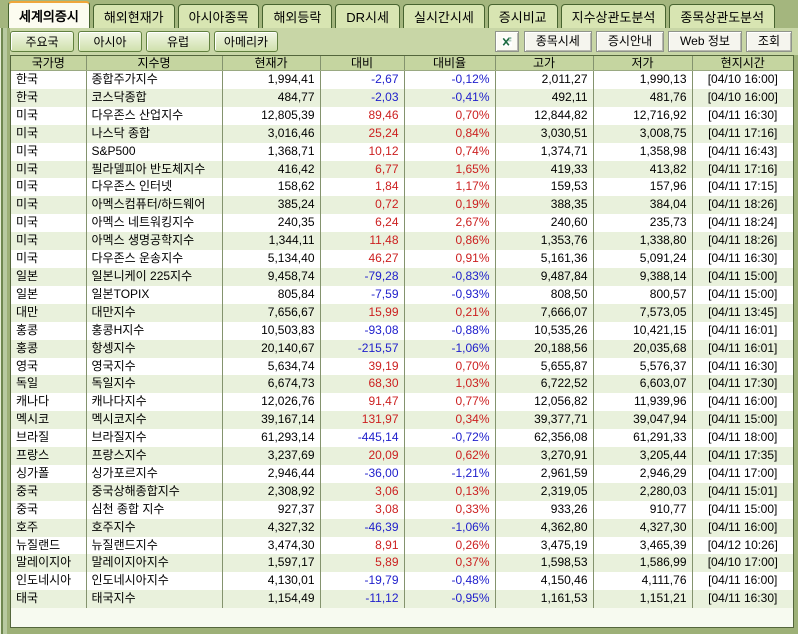 Image resolution: width=798 pixels, height=634 pixels. I want to click on country-cell: 싱가폴, so click(49, 473).